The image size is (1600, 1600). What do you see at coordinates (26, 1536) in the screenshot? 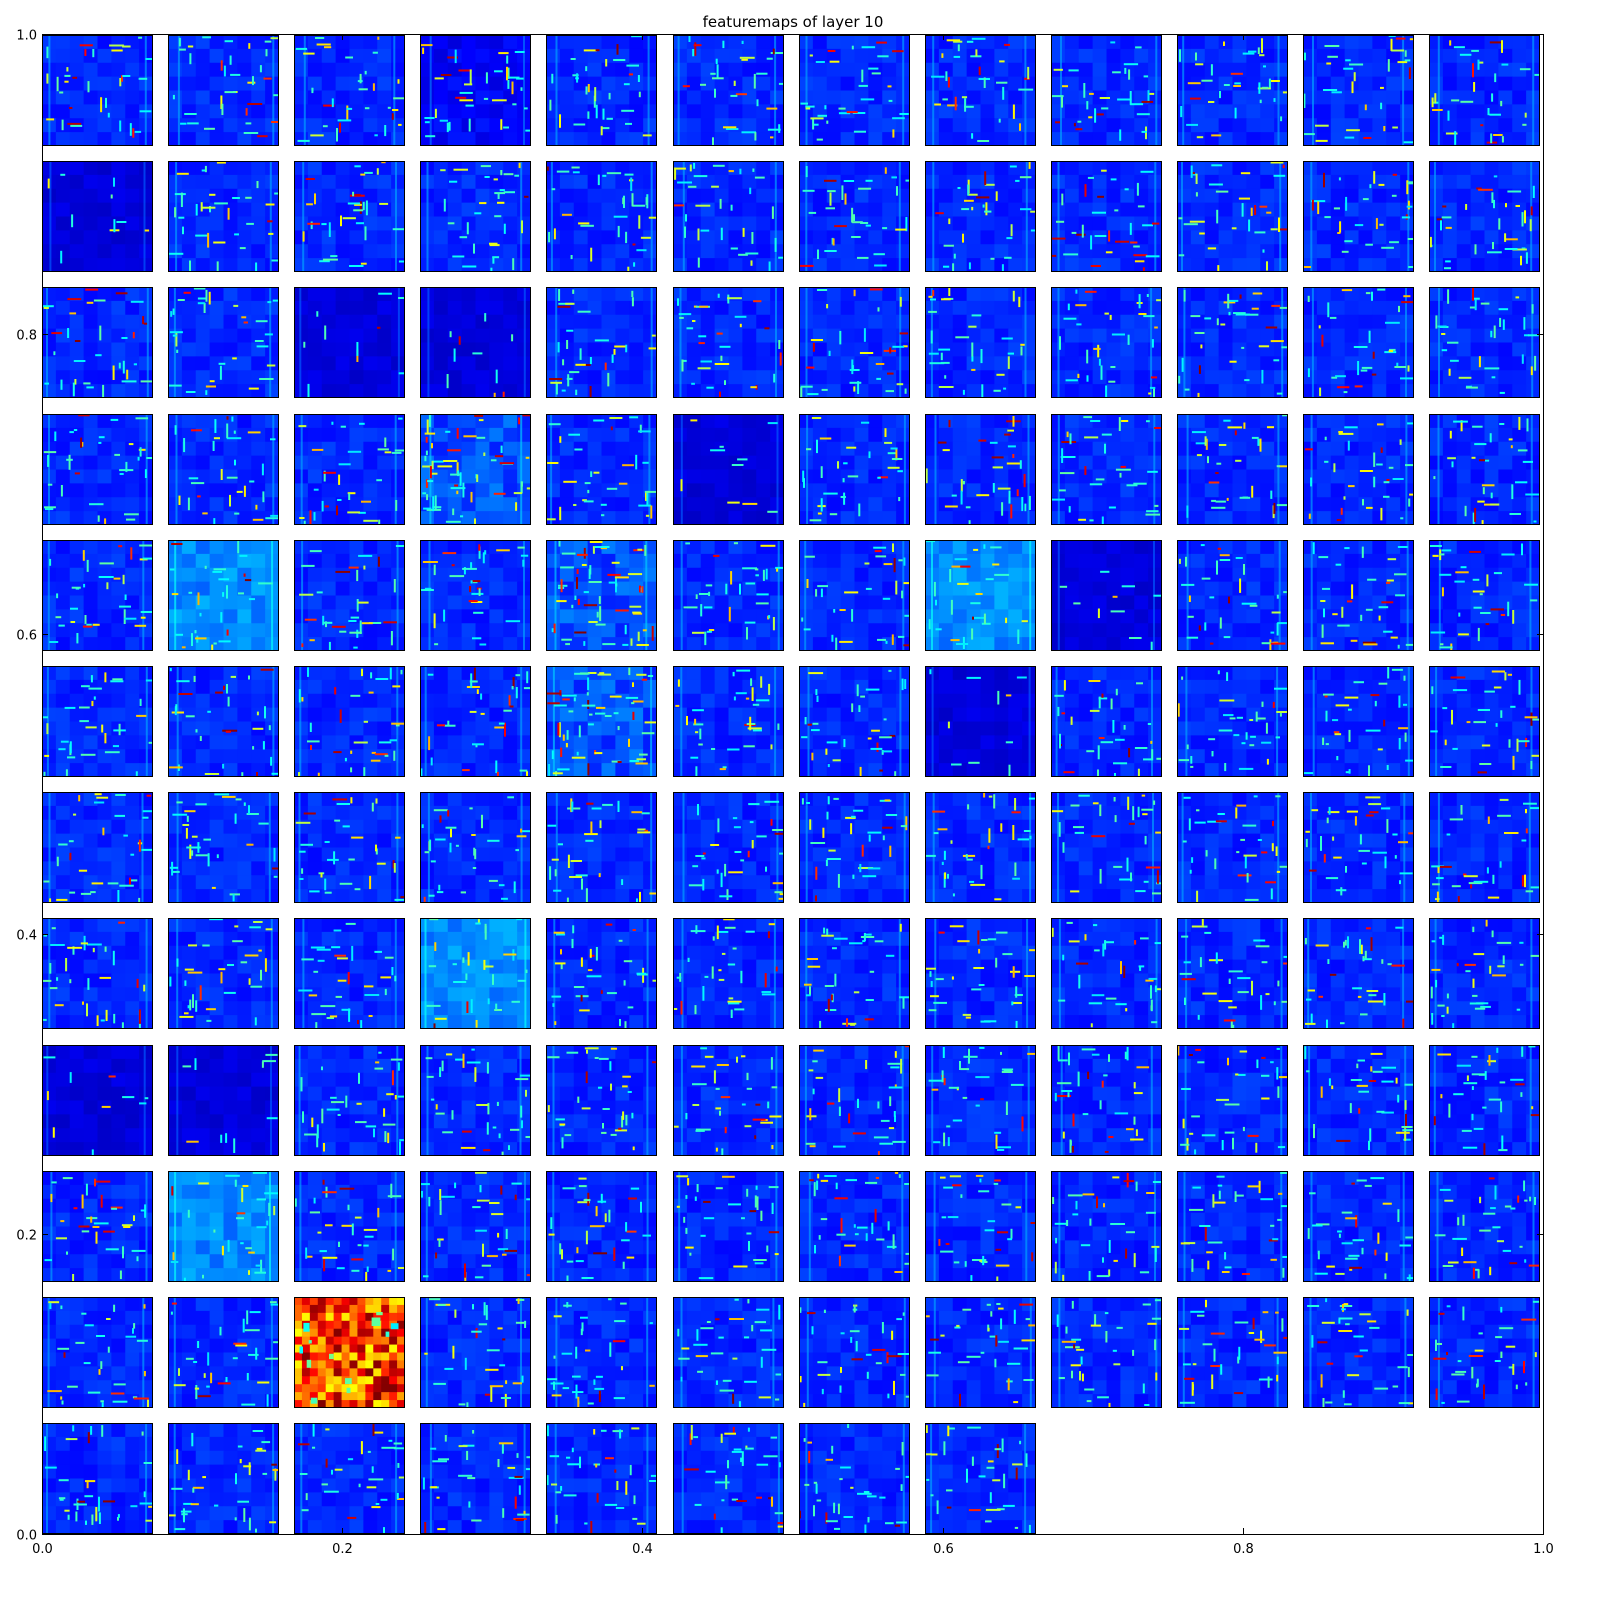
I see `y-tick-label: 0.0` at bounding box center [26, 1536].